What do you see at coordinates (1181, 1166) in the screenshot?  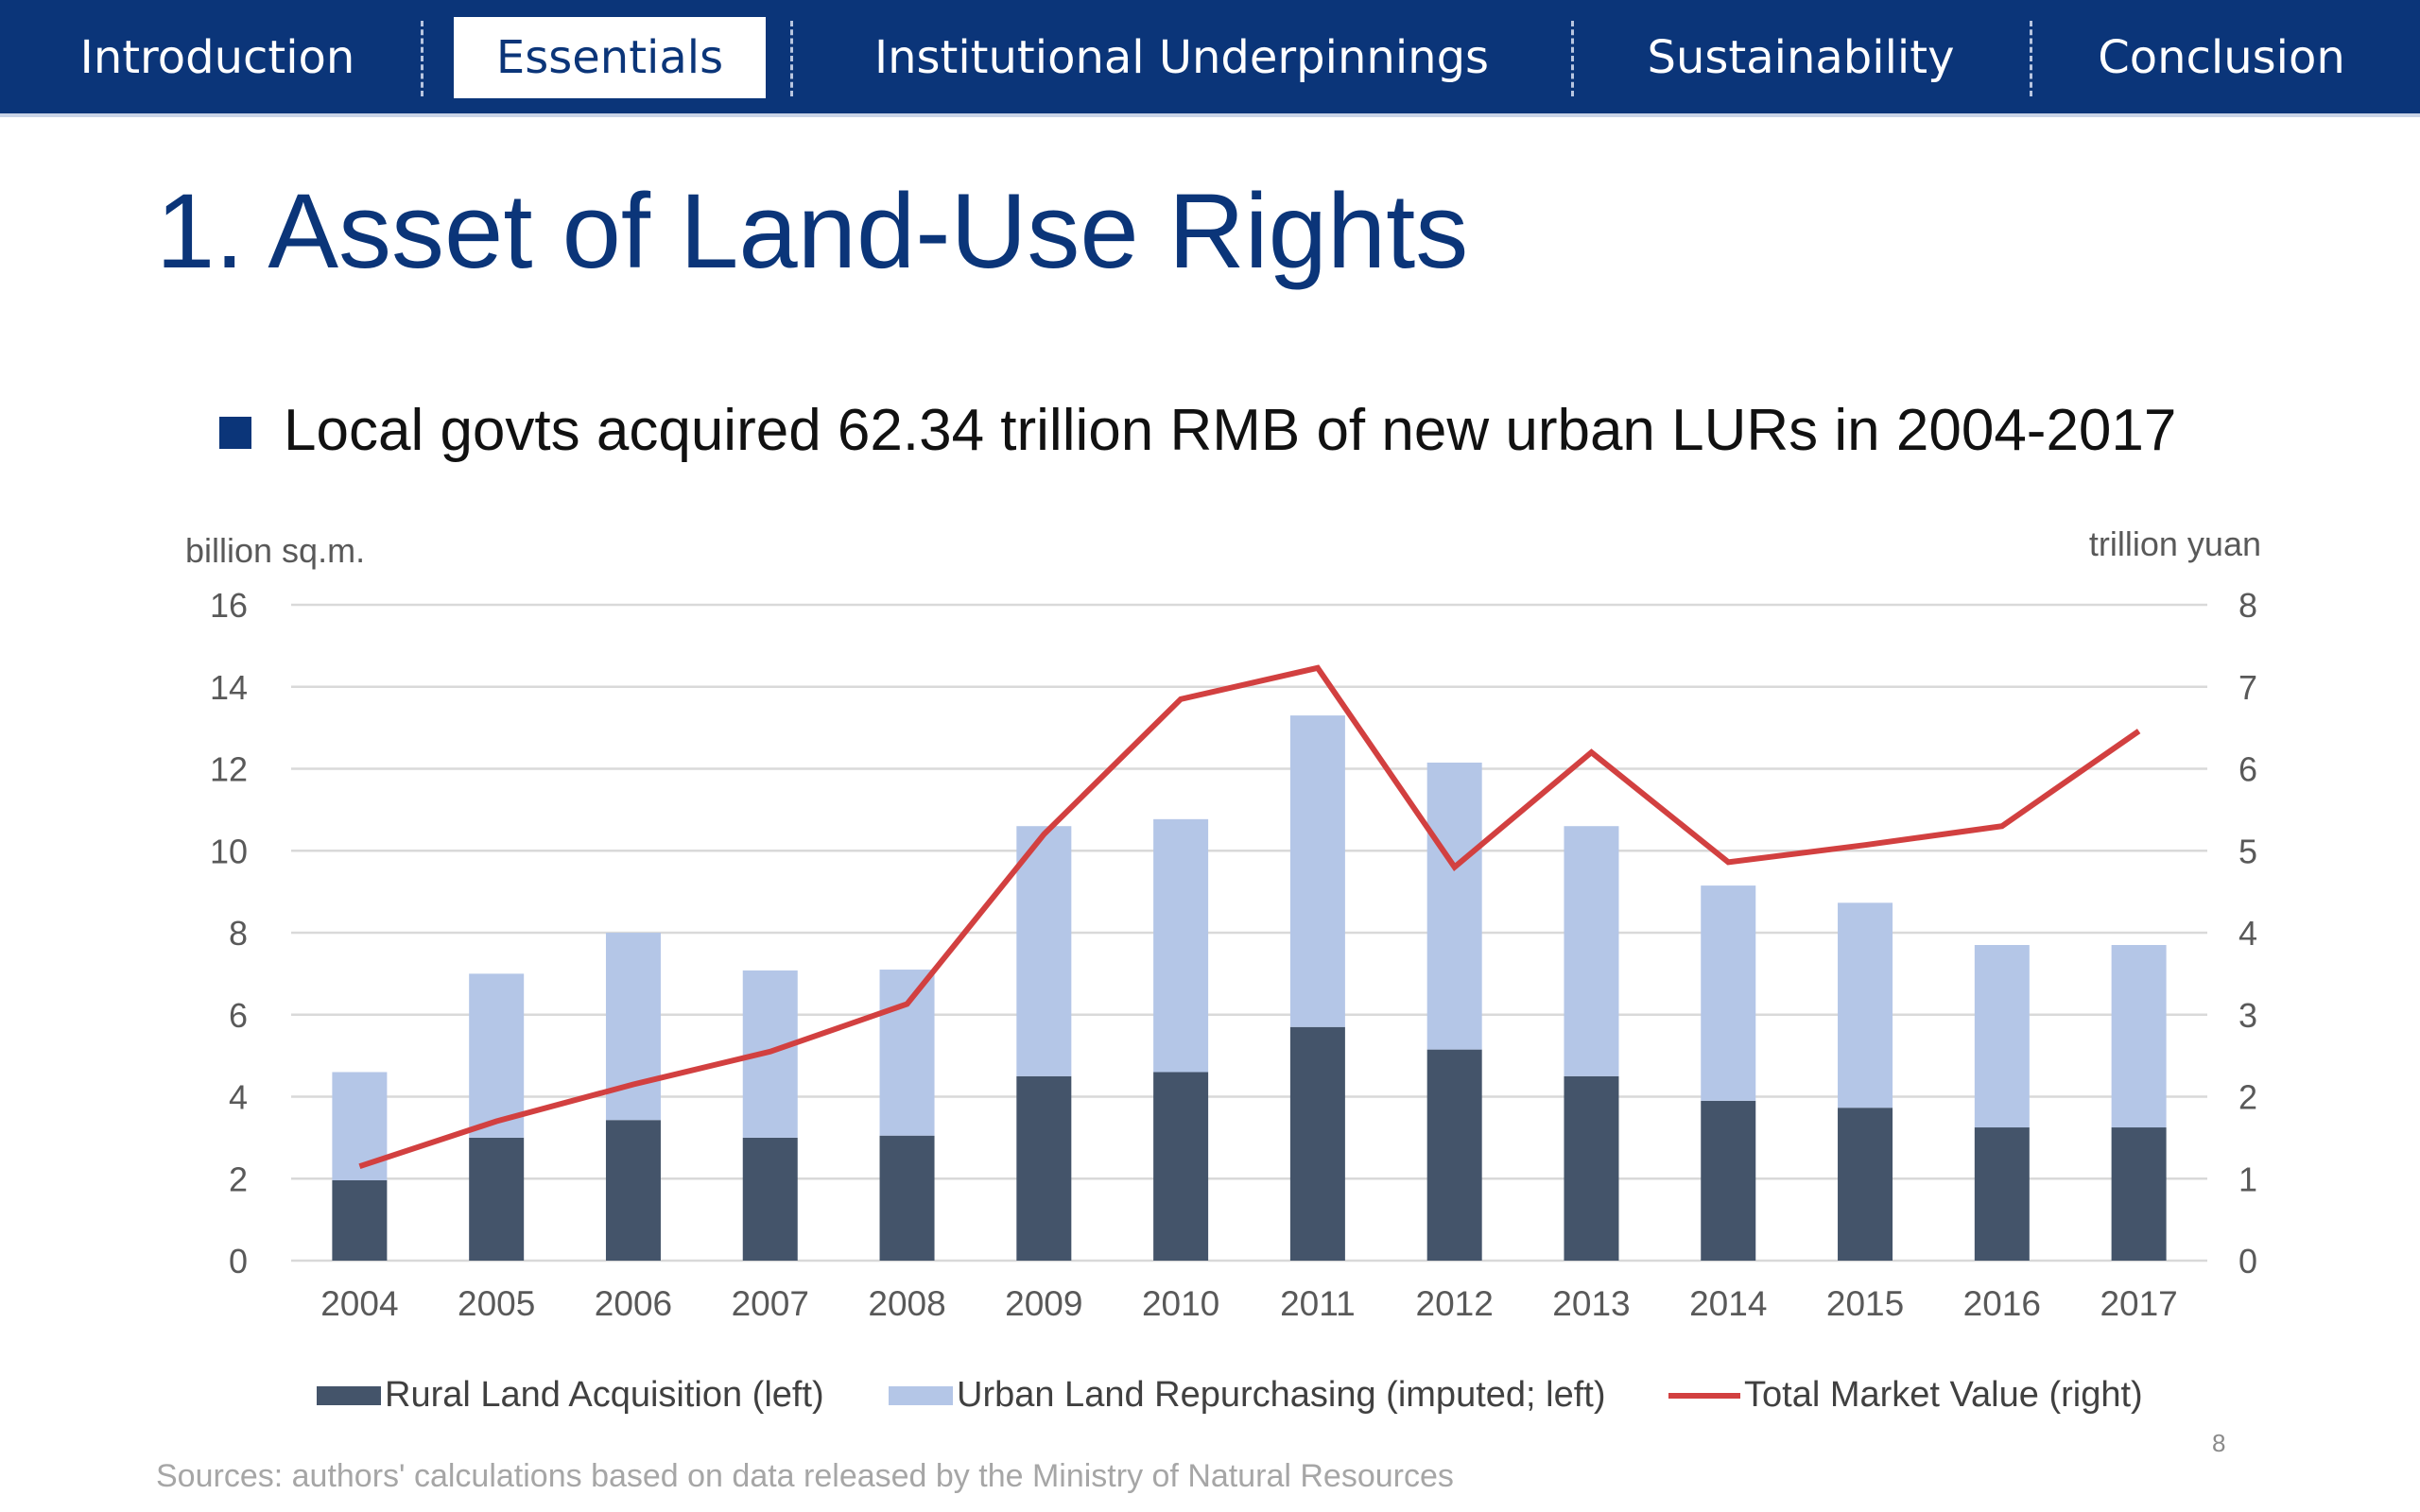 I see `bar-rural-2010` at bounding box center [1181, 1166].